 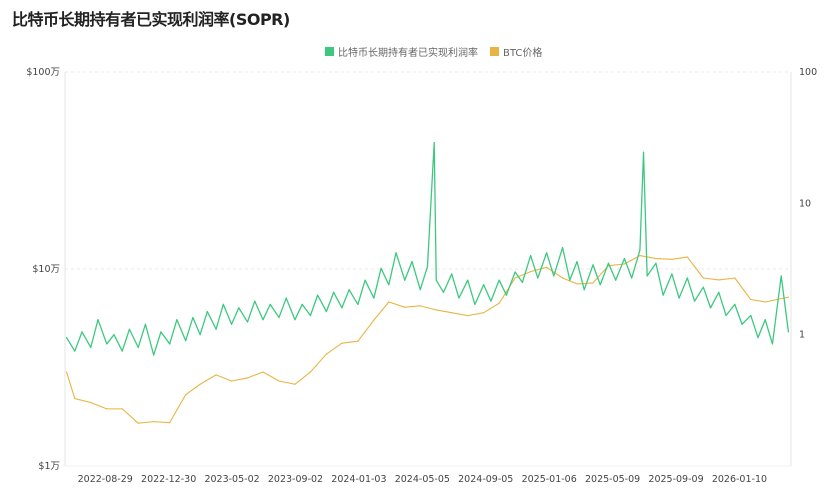 What do you see at coordinates (408, 53) in the screenshot?
I see `legend-label-sopr: 比特币长期持有者已实现利润率` at bounding box center [408, 53].